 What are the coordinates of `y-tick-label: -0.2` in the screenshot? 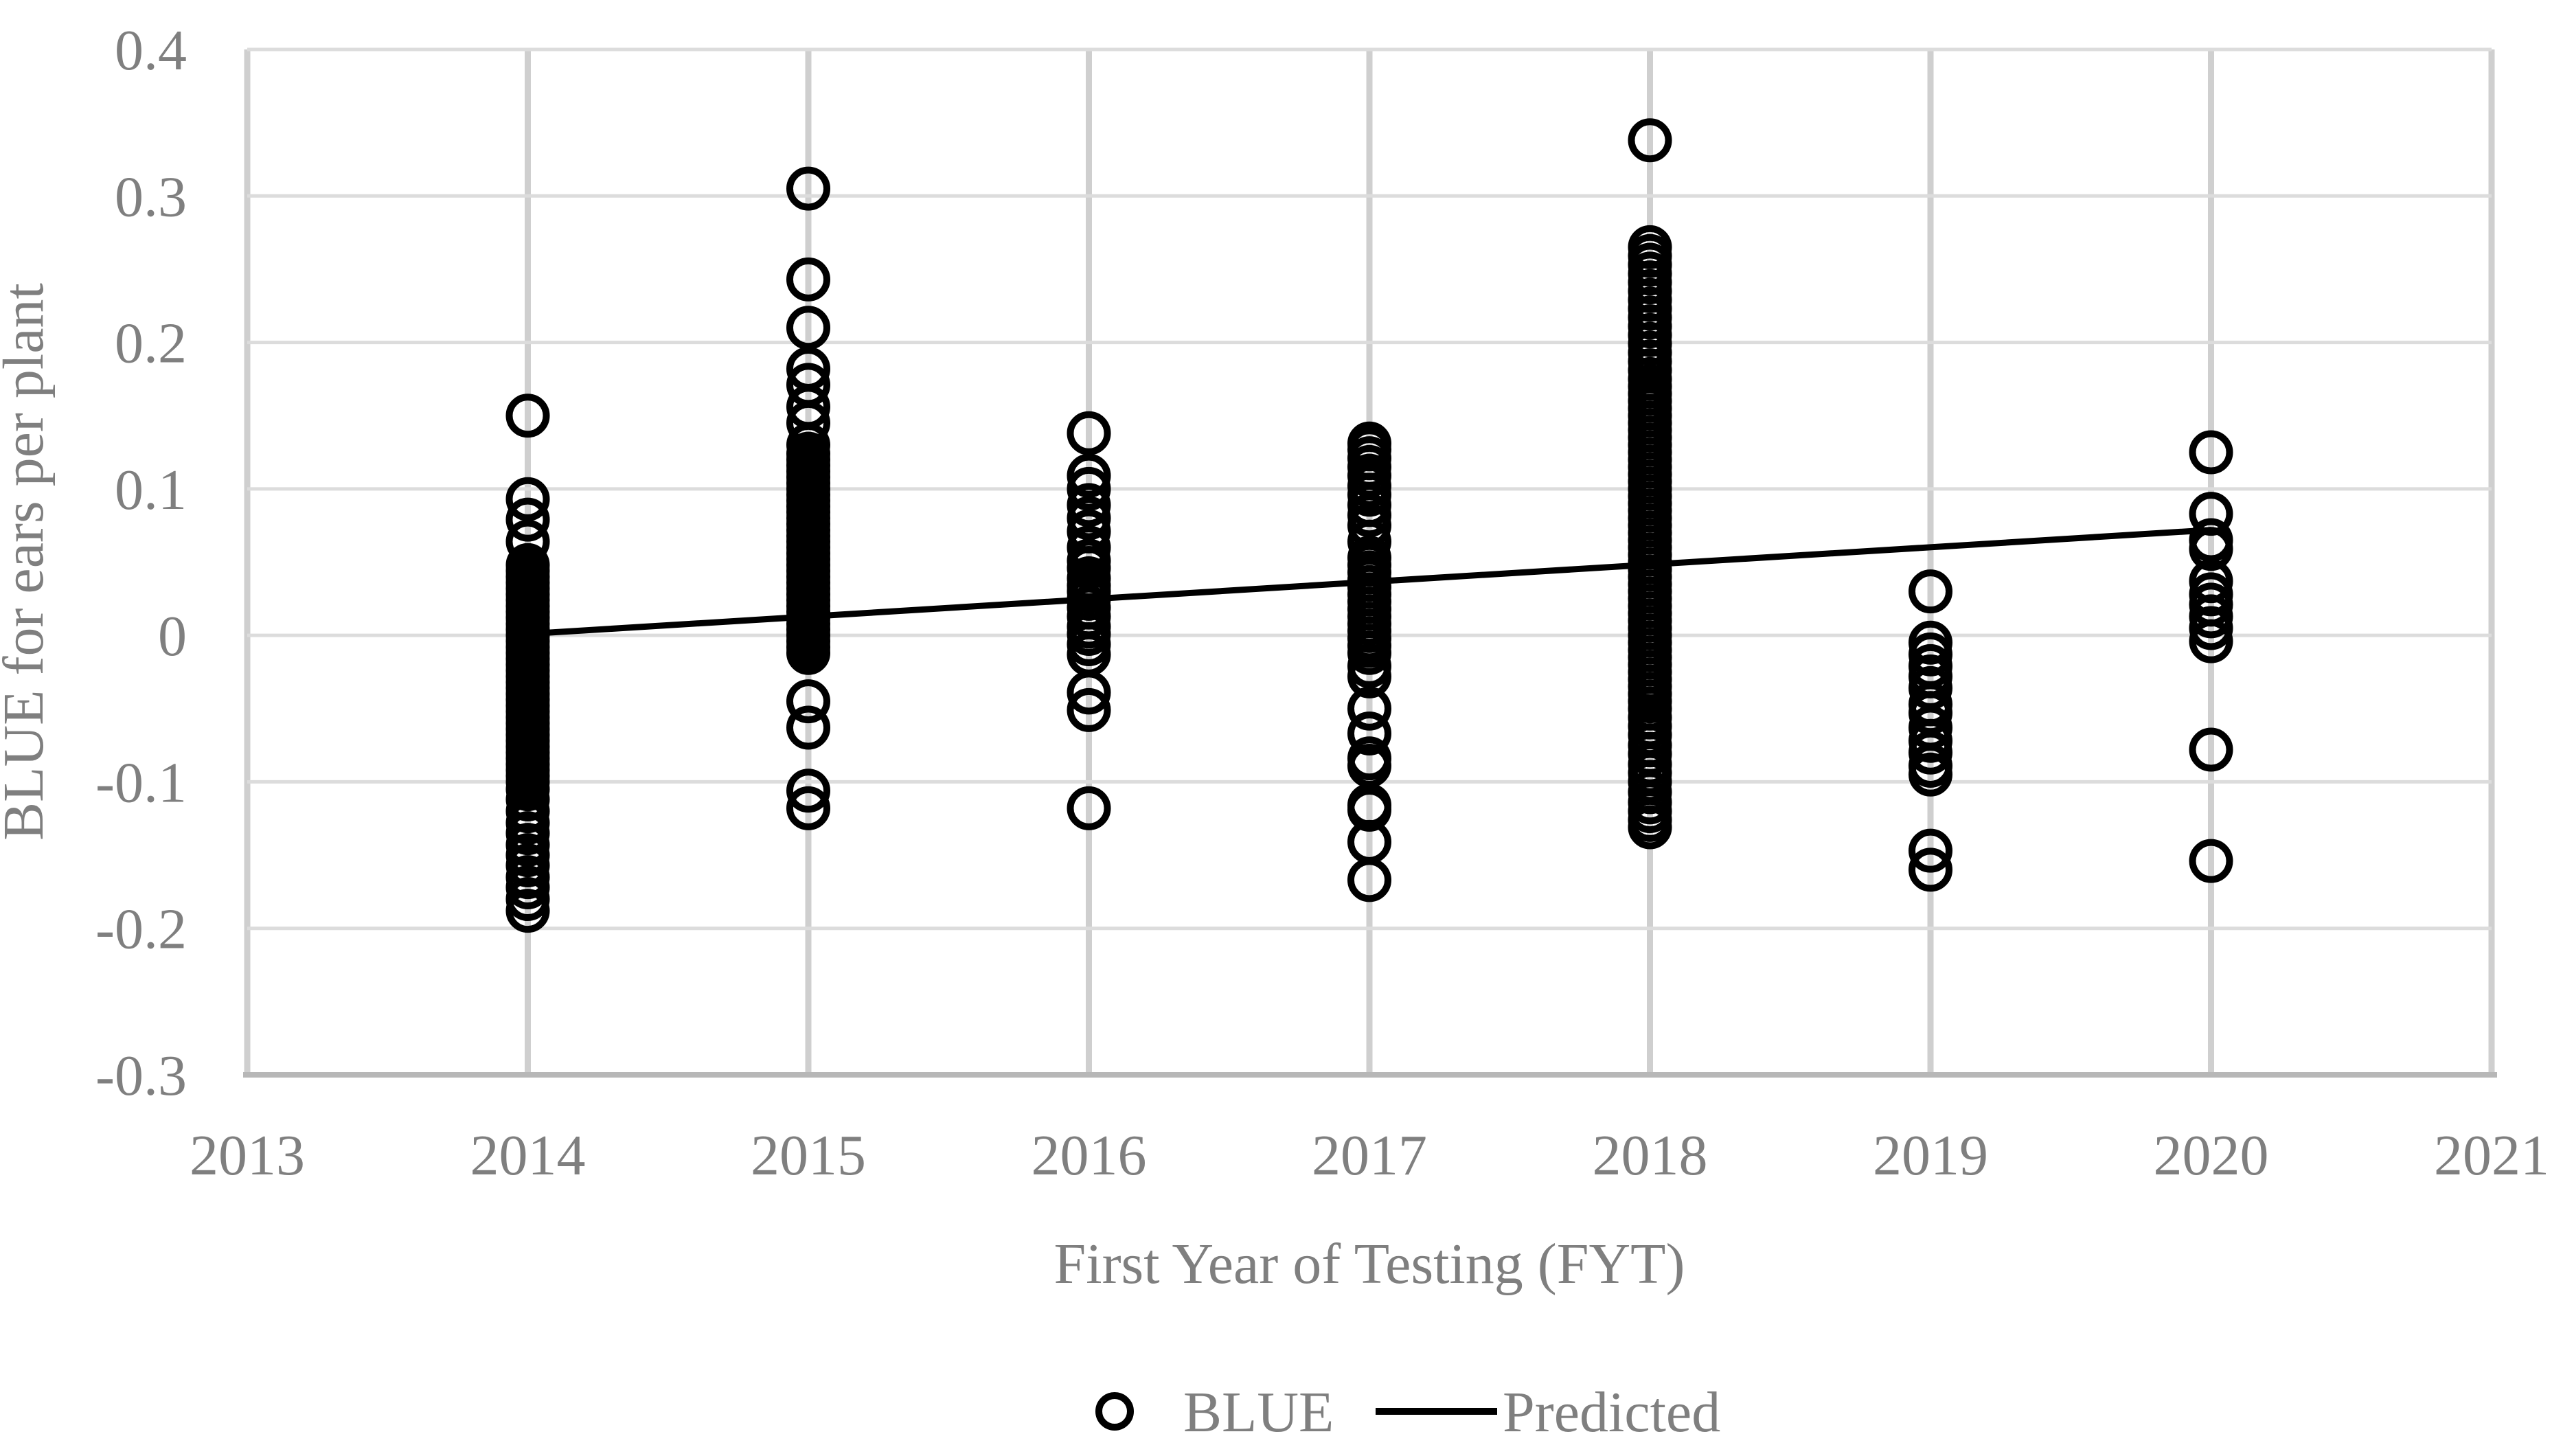 It's located at (141, 930).